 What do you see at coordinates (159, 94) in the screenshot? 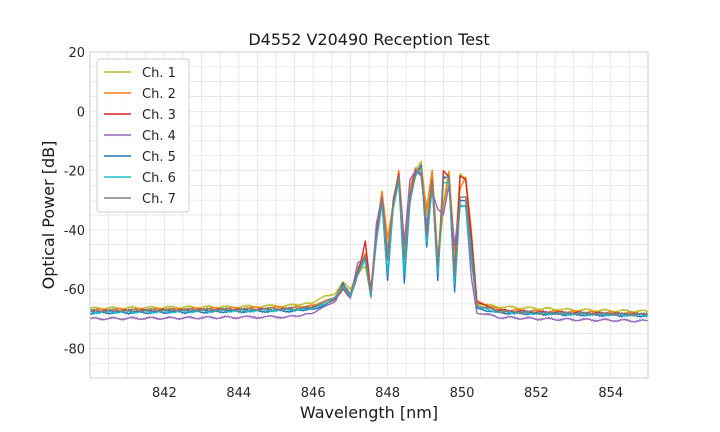
I see `legend-label: Ch. 2` at bounding box center [159, 94].